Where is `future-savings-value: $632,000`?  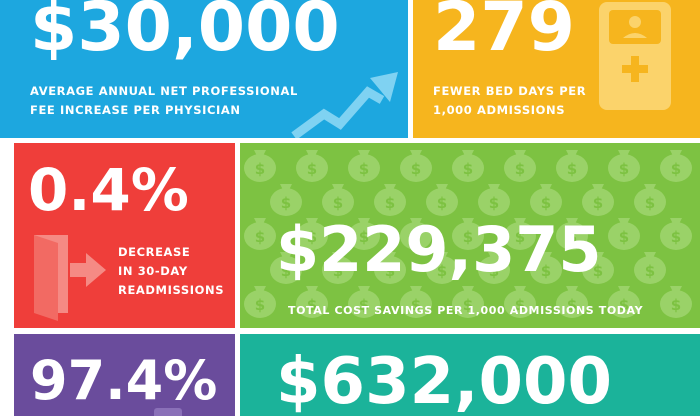
future-savings-value: $632,000 is located at coordinates (444, 380).